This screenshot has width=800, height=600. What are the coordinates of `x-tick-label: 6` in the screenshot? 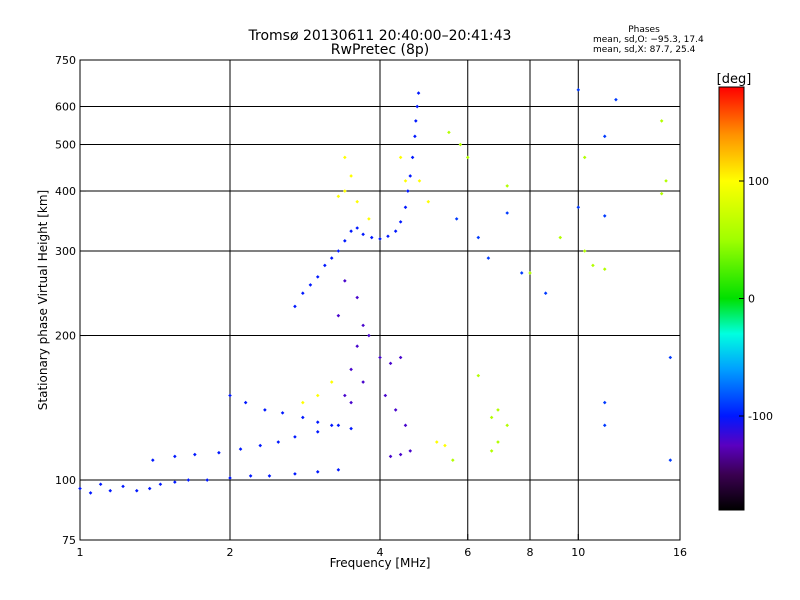 It's located at (467, 552).